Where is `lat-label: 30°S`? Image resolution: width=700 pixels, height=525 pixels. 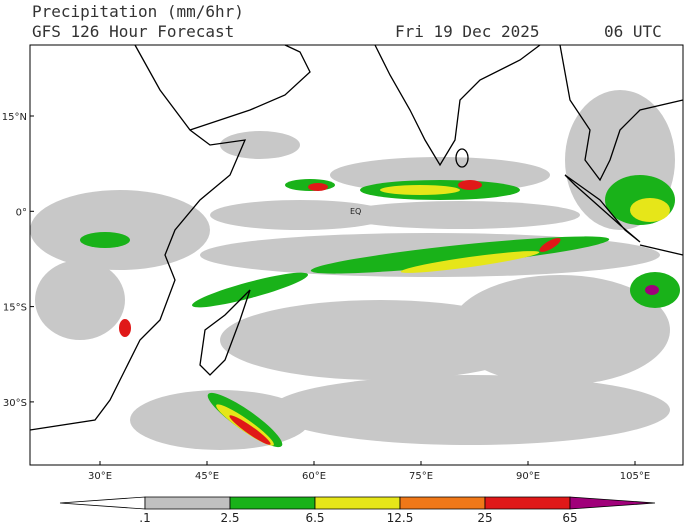 lat-label: 30°S is located at coordinates (15, 403).